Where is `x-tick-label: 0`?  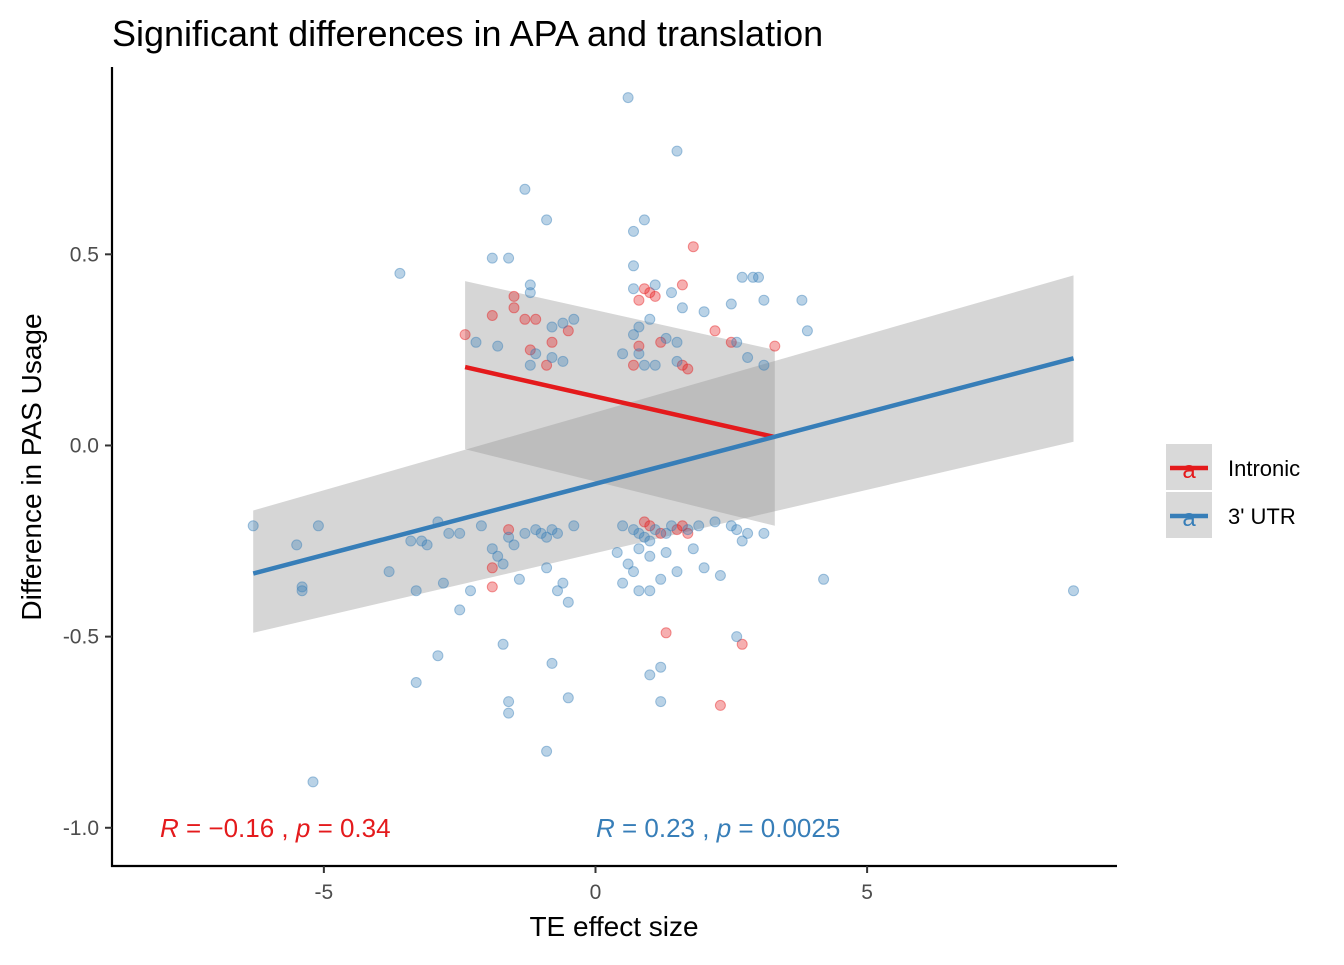
x-tick-label: 0 is located at coordinates (596, 892).